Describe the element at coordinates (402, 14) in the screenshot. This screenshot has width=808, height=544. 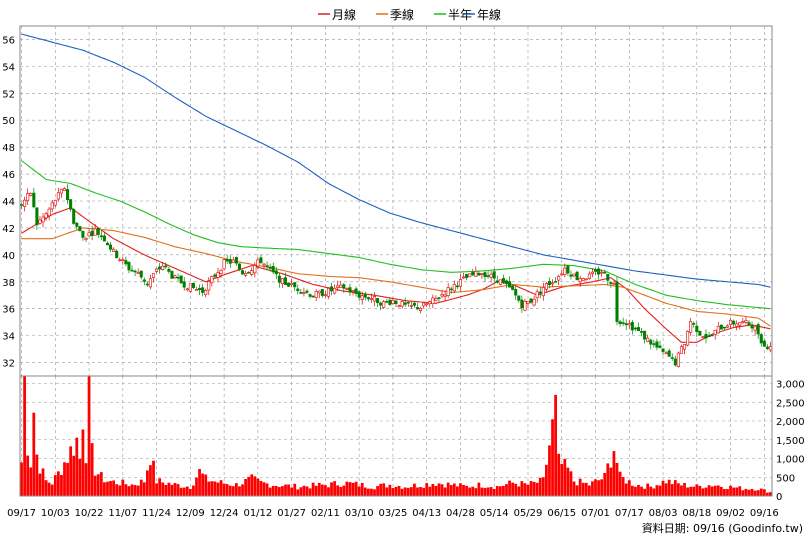
I see `legend-label-quarter: 季線` at that location.